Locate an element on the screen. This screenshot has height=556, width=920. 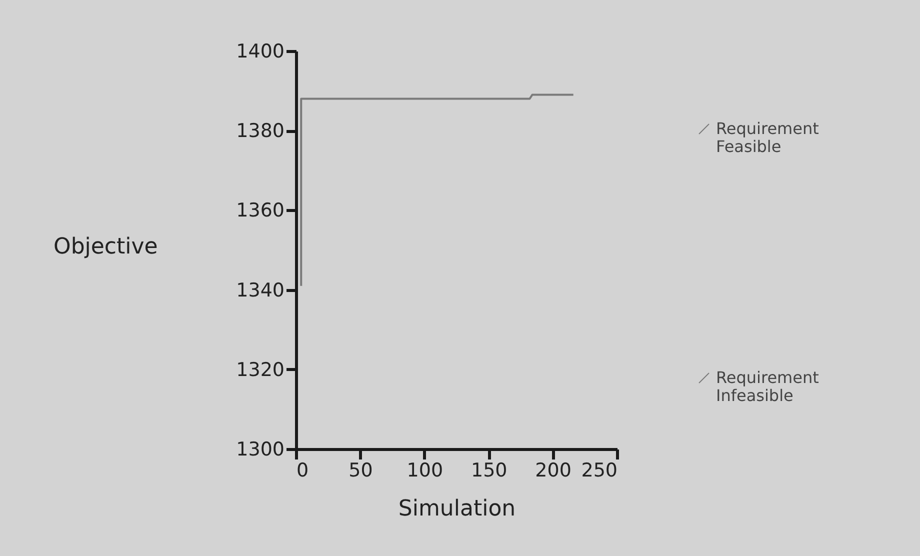
x-tick-label: 50 is located at coordinates (360, 471).